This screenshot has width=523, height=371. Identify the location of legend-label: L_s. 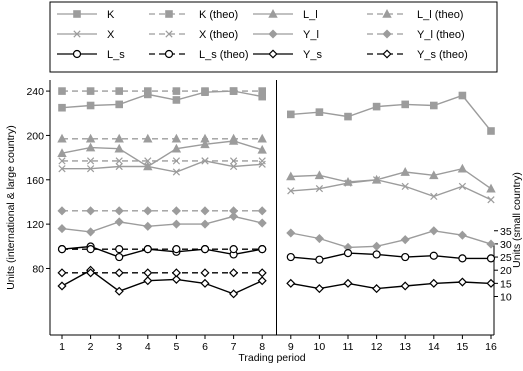
(116, 55).